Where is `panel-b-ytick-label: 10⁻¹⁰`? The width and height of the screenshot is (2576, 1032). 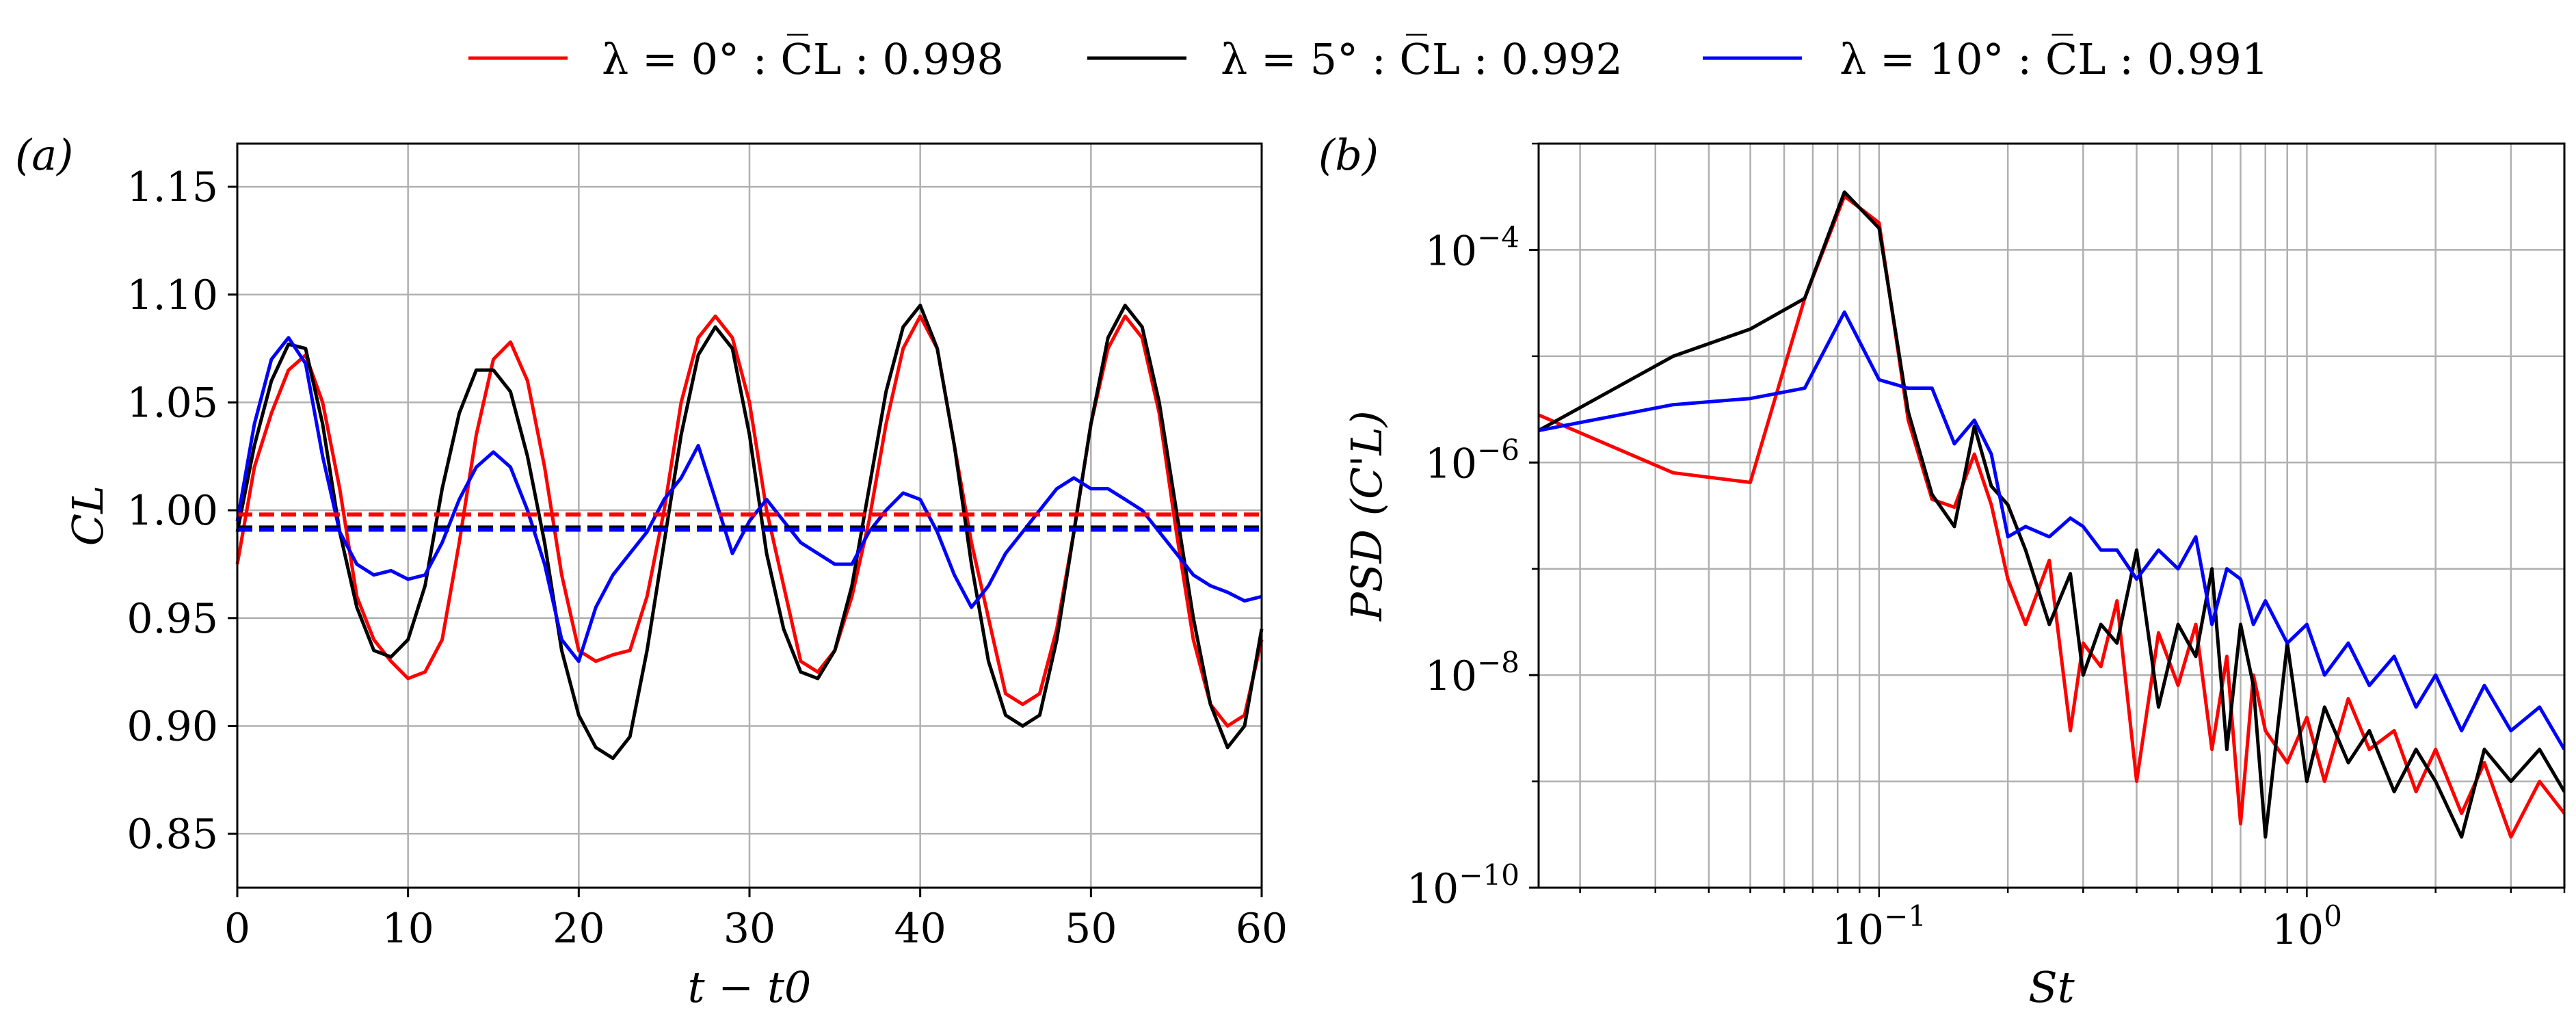 panel-b-ytick-label: 10⁻¹⁰ is located at coordinates (1463, 885).